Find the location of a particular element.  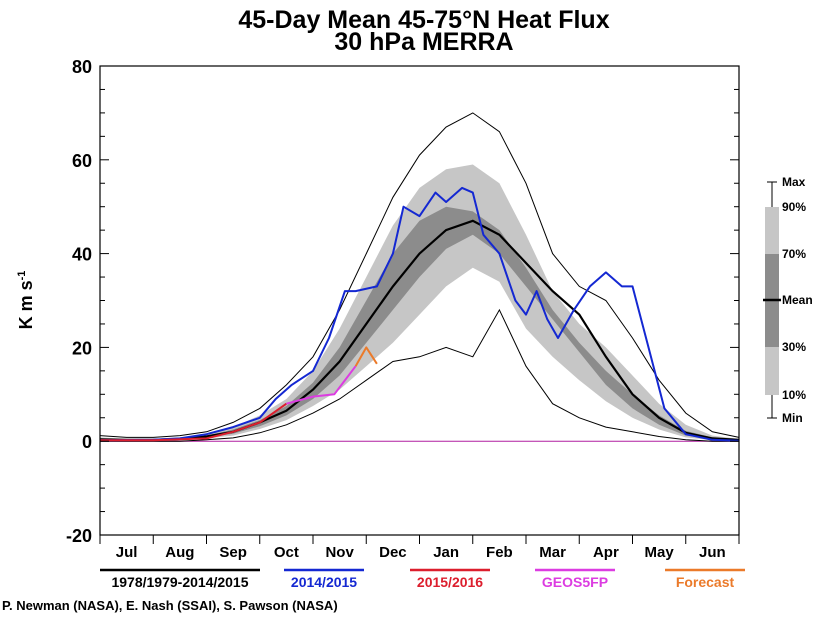

legend-label: 2015/2016 is located at coordinates (450, 582).